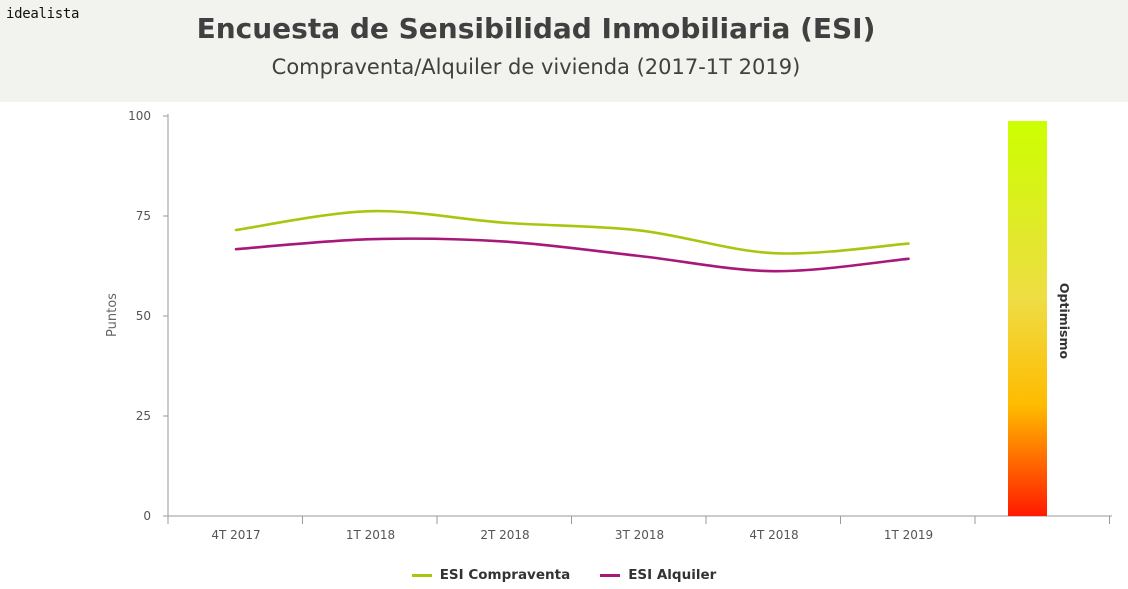 Image resolution: width=1128 pixels, height=589 pixels. What do you see at coordinates (639, 535) in the screenshot?
I see `x-tick-label: 3T 2018` at bounding box center [639, 535].